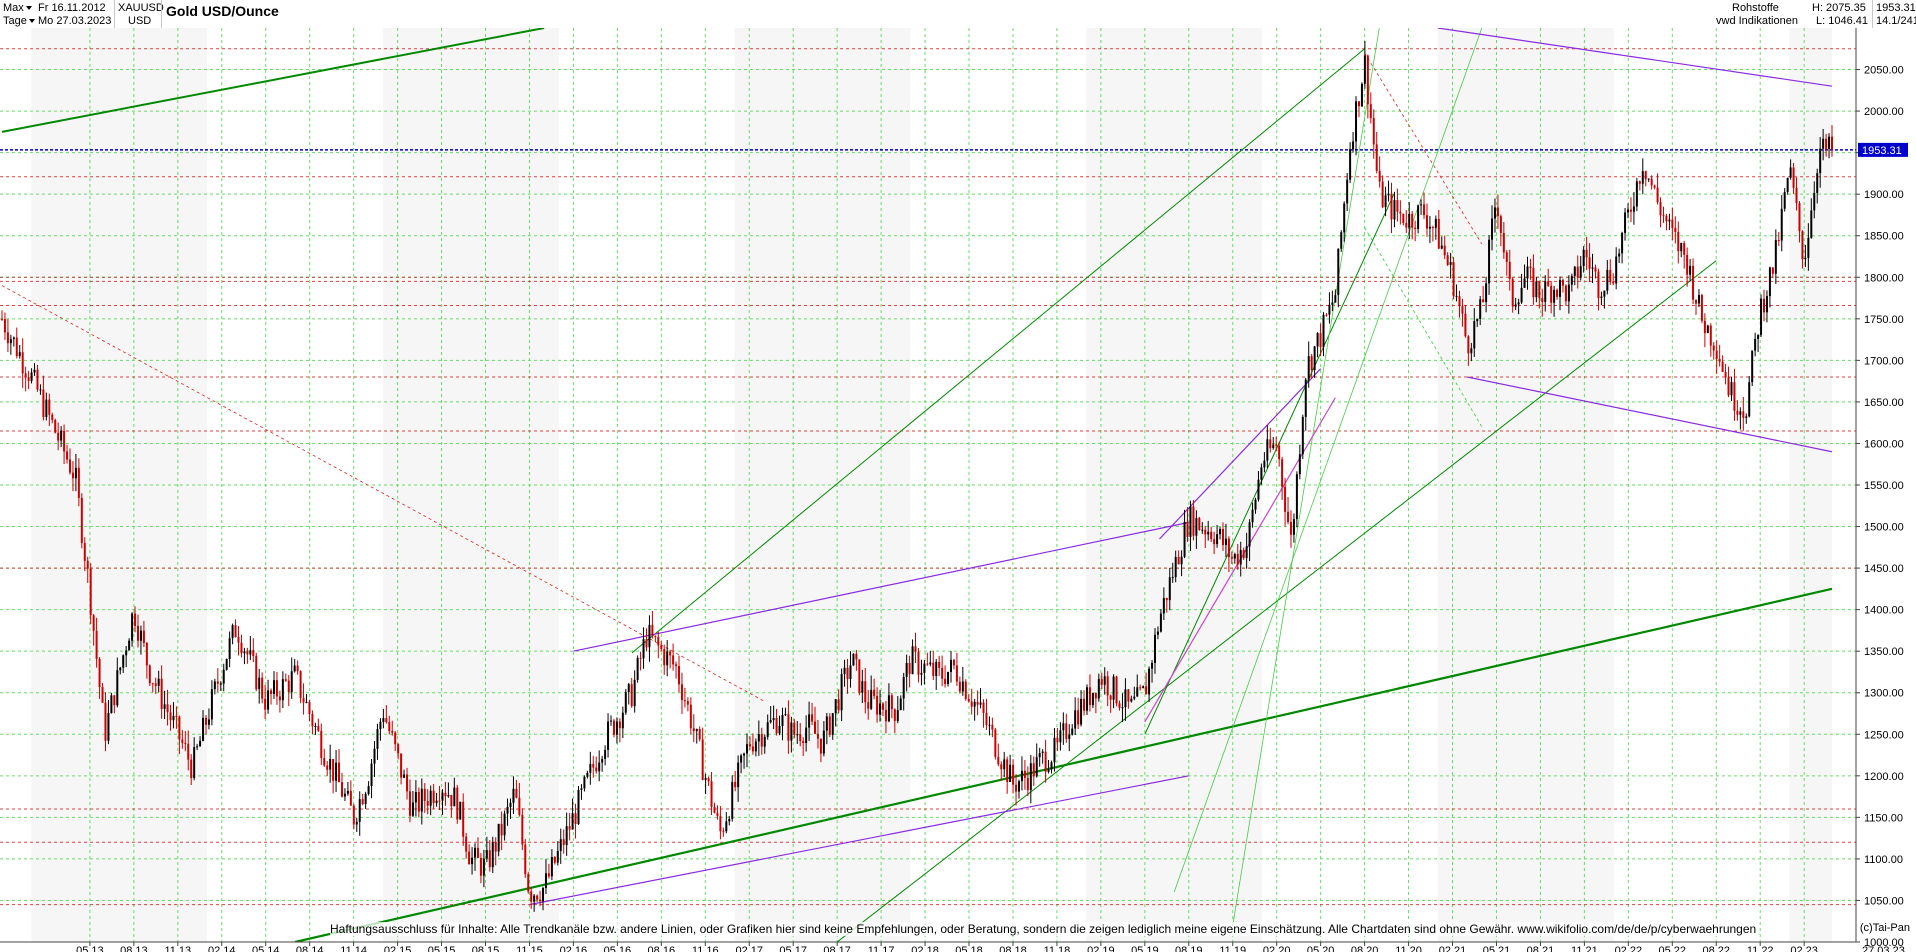  I want to click on range-selector: Max, so click(17, 8).